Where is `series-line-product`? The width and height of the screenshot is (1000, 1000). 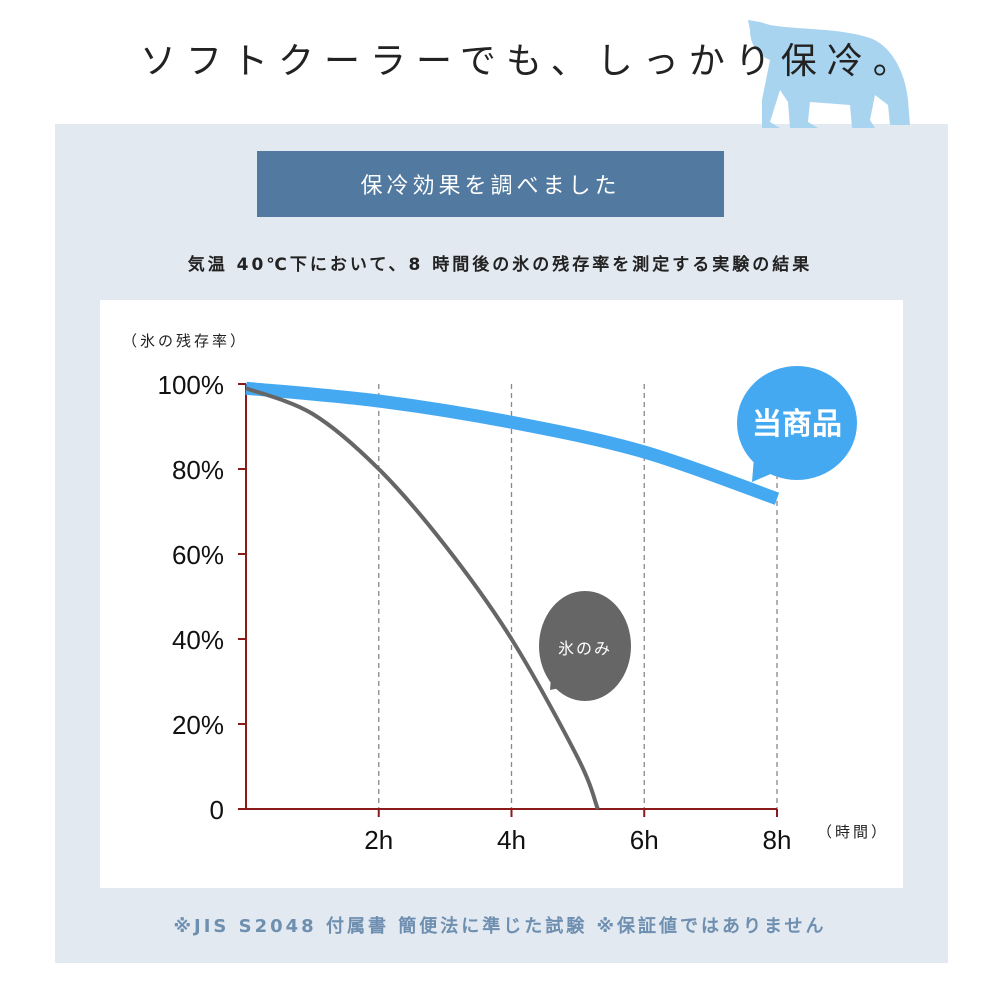 series-line-product is located at coordinates (512, 443).